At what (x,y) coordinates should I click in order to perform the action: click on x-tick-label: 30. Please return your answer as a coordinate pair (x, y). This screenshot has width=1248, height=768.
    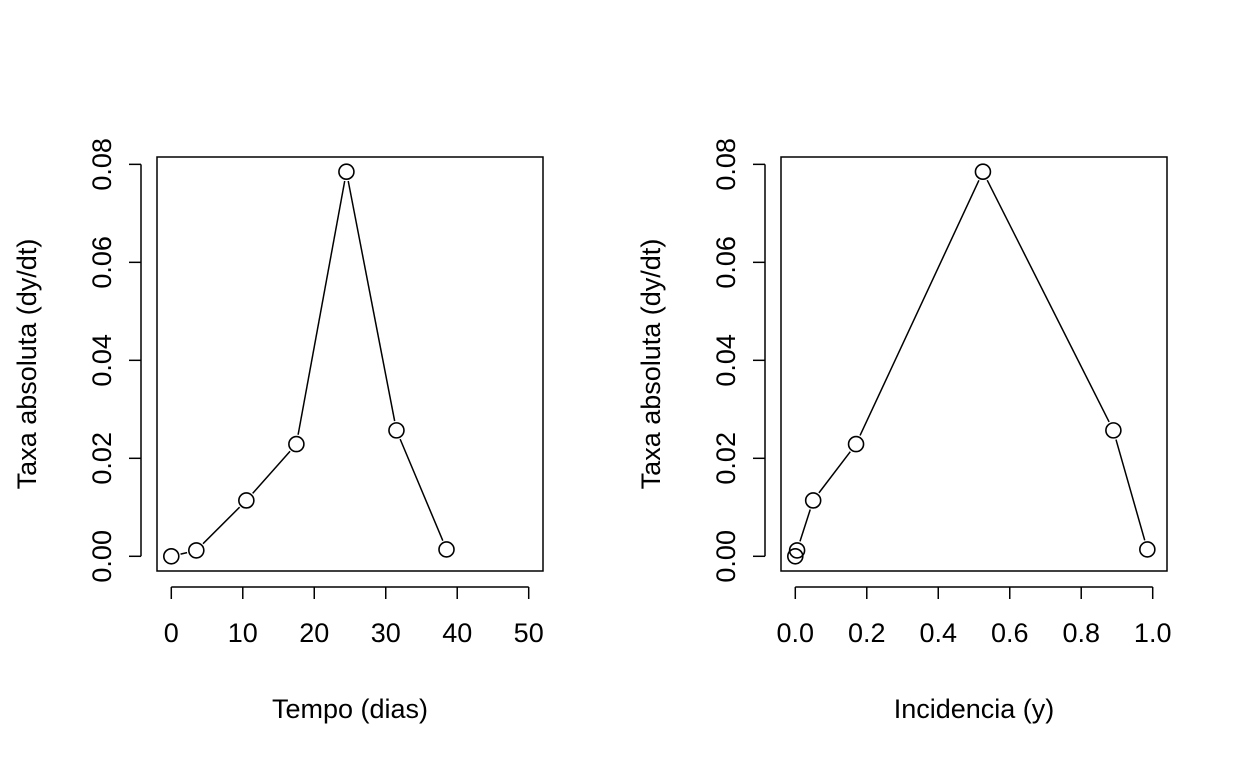
    Looking at the image, I should click on (386, 633).